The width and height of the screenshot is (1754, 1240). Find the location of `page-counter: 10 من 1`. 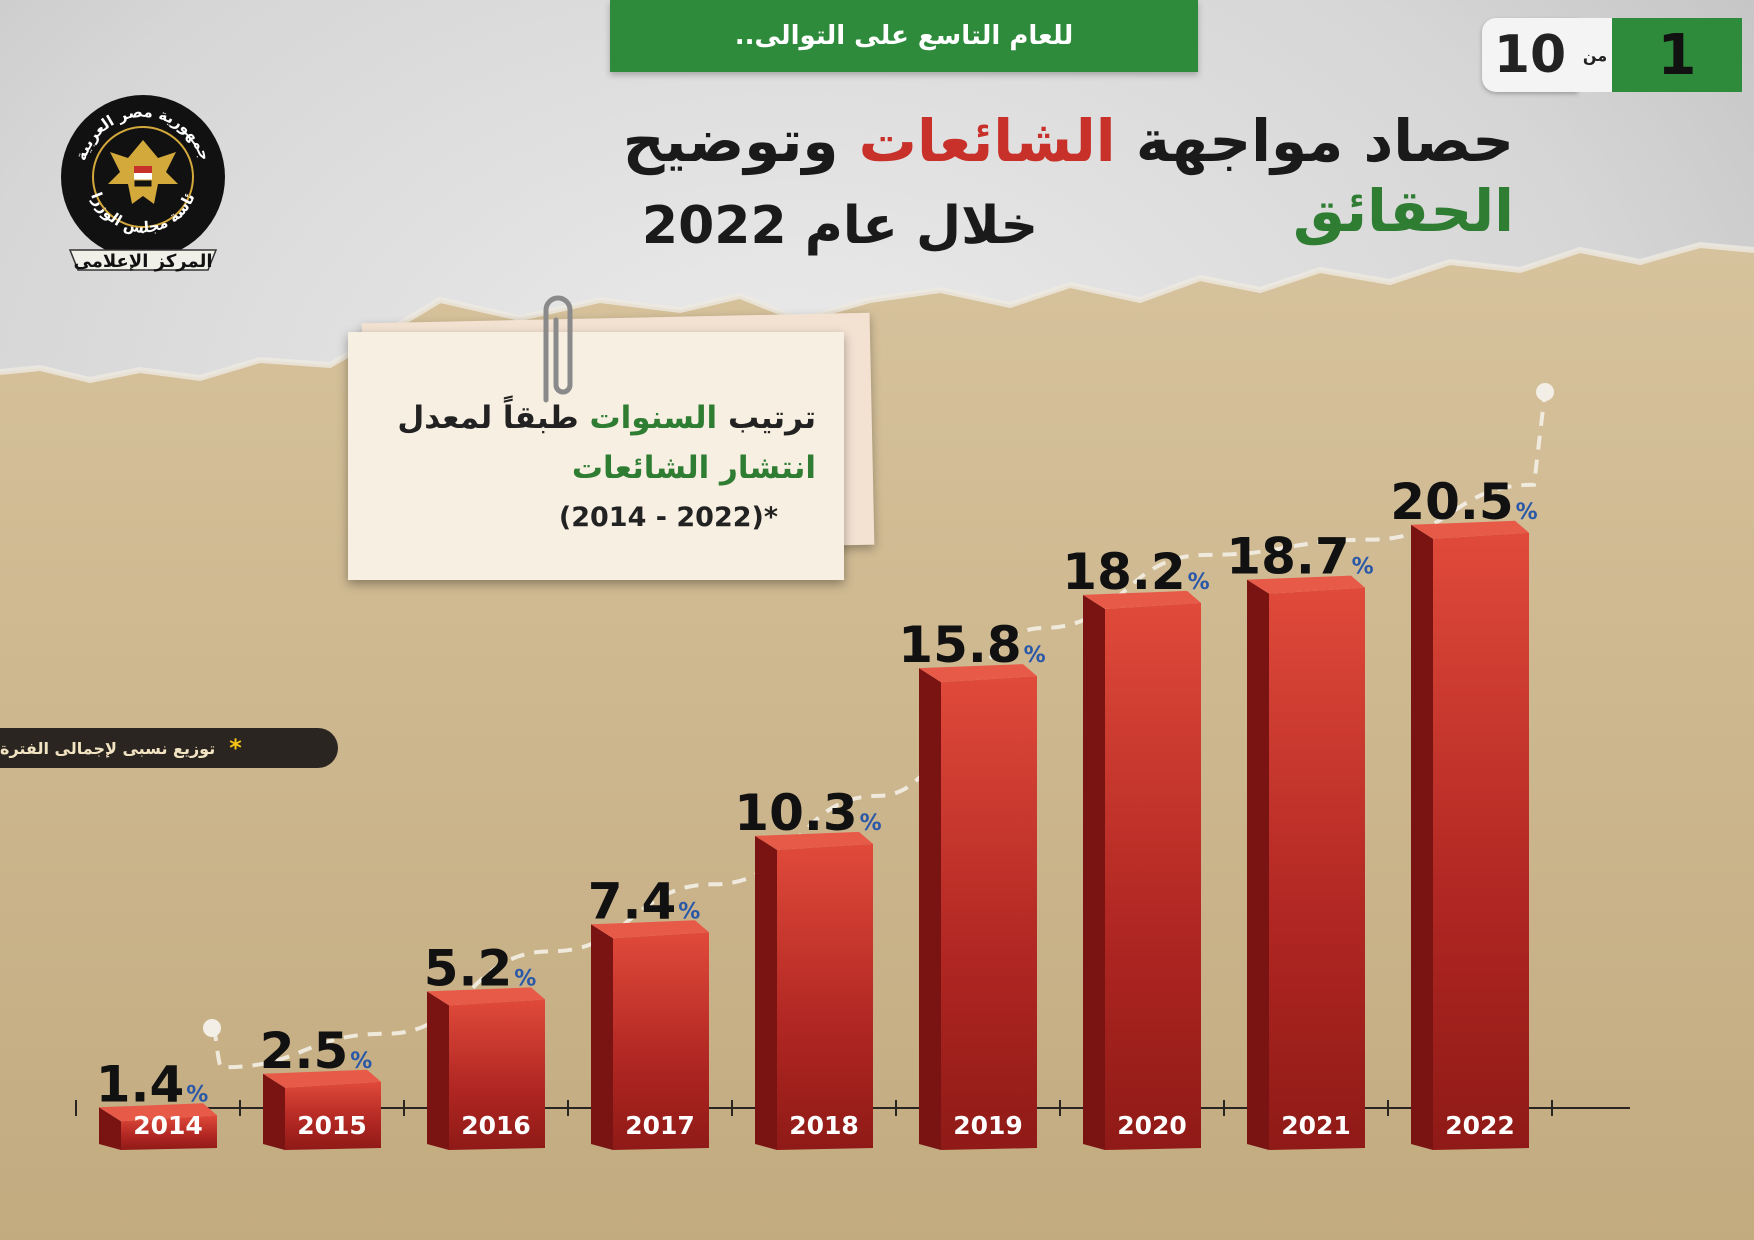

page-counter: 10 من 1 is located at coordinates (1612, 55).